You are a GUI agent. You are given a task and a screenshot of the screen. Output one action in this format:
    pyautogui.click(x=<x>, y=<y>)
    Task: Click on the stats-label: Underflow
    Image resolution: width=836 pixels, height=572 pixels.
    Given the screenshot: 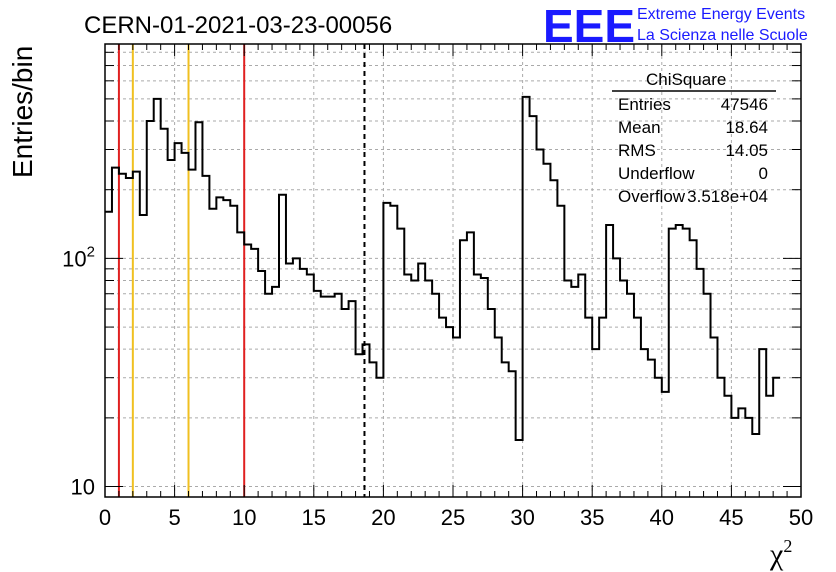 What is the action you would take?
    pyautogui.click(x=656, y=173)
    